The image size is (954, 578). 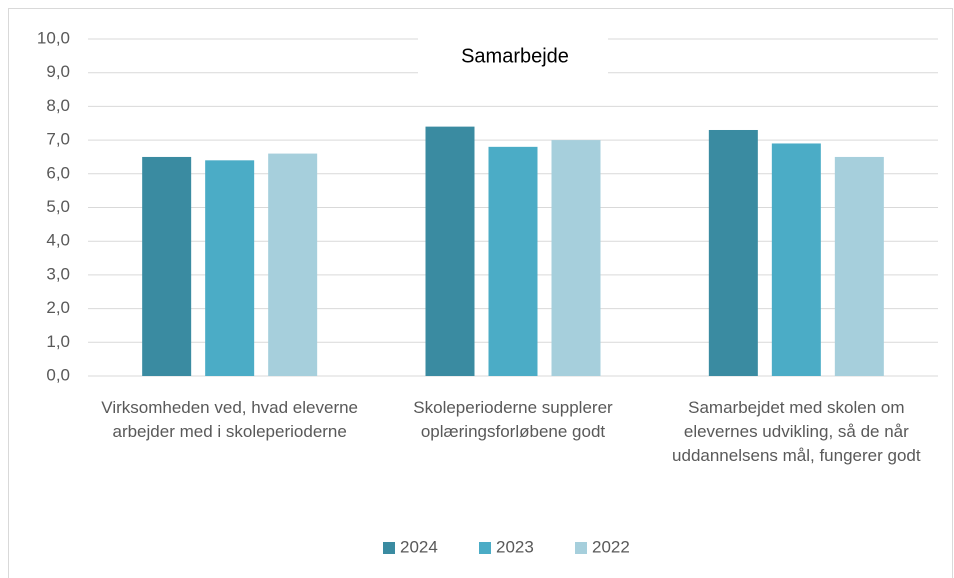 What do you see at coordinates (58, 240) in the screenshot?
I see `y-tick-label: 4,0` at bounding box center [58, 240].